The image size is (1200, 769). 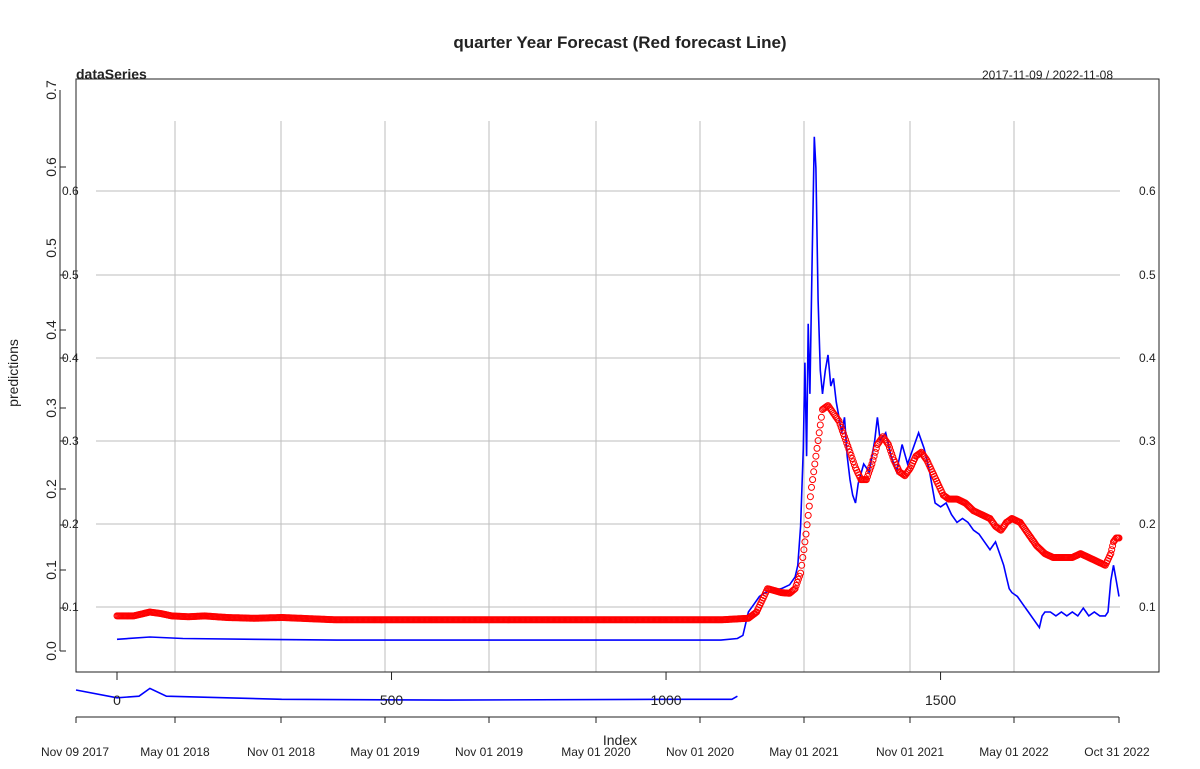 I want to click on inner-y-tick-label: 0.2, so click(x=70, y=524).